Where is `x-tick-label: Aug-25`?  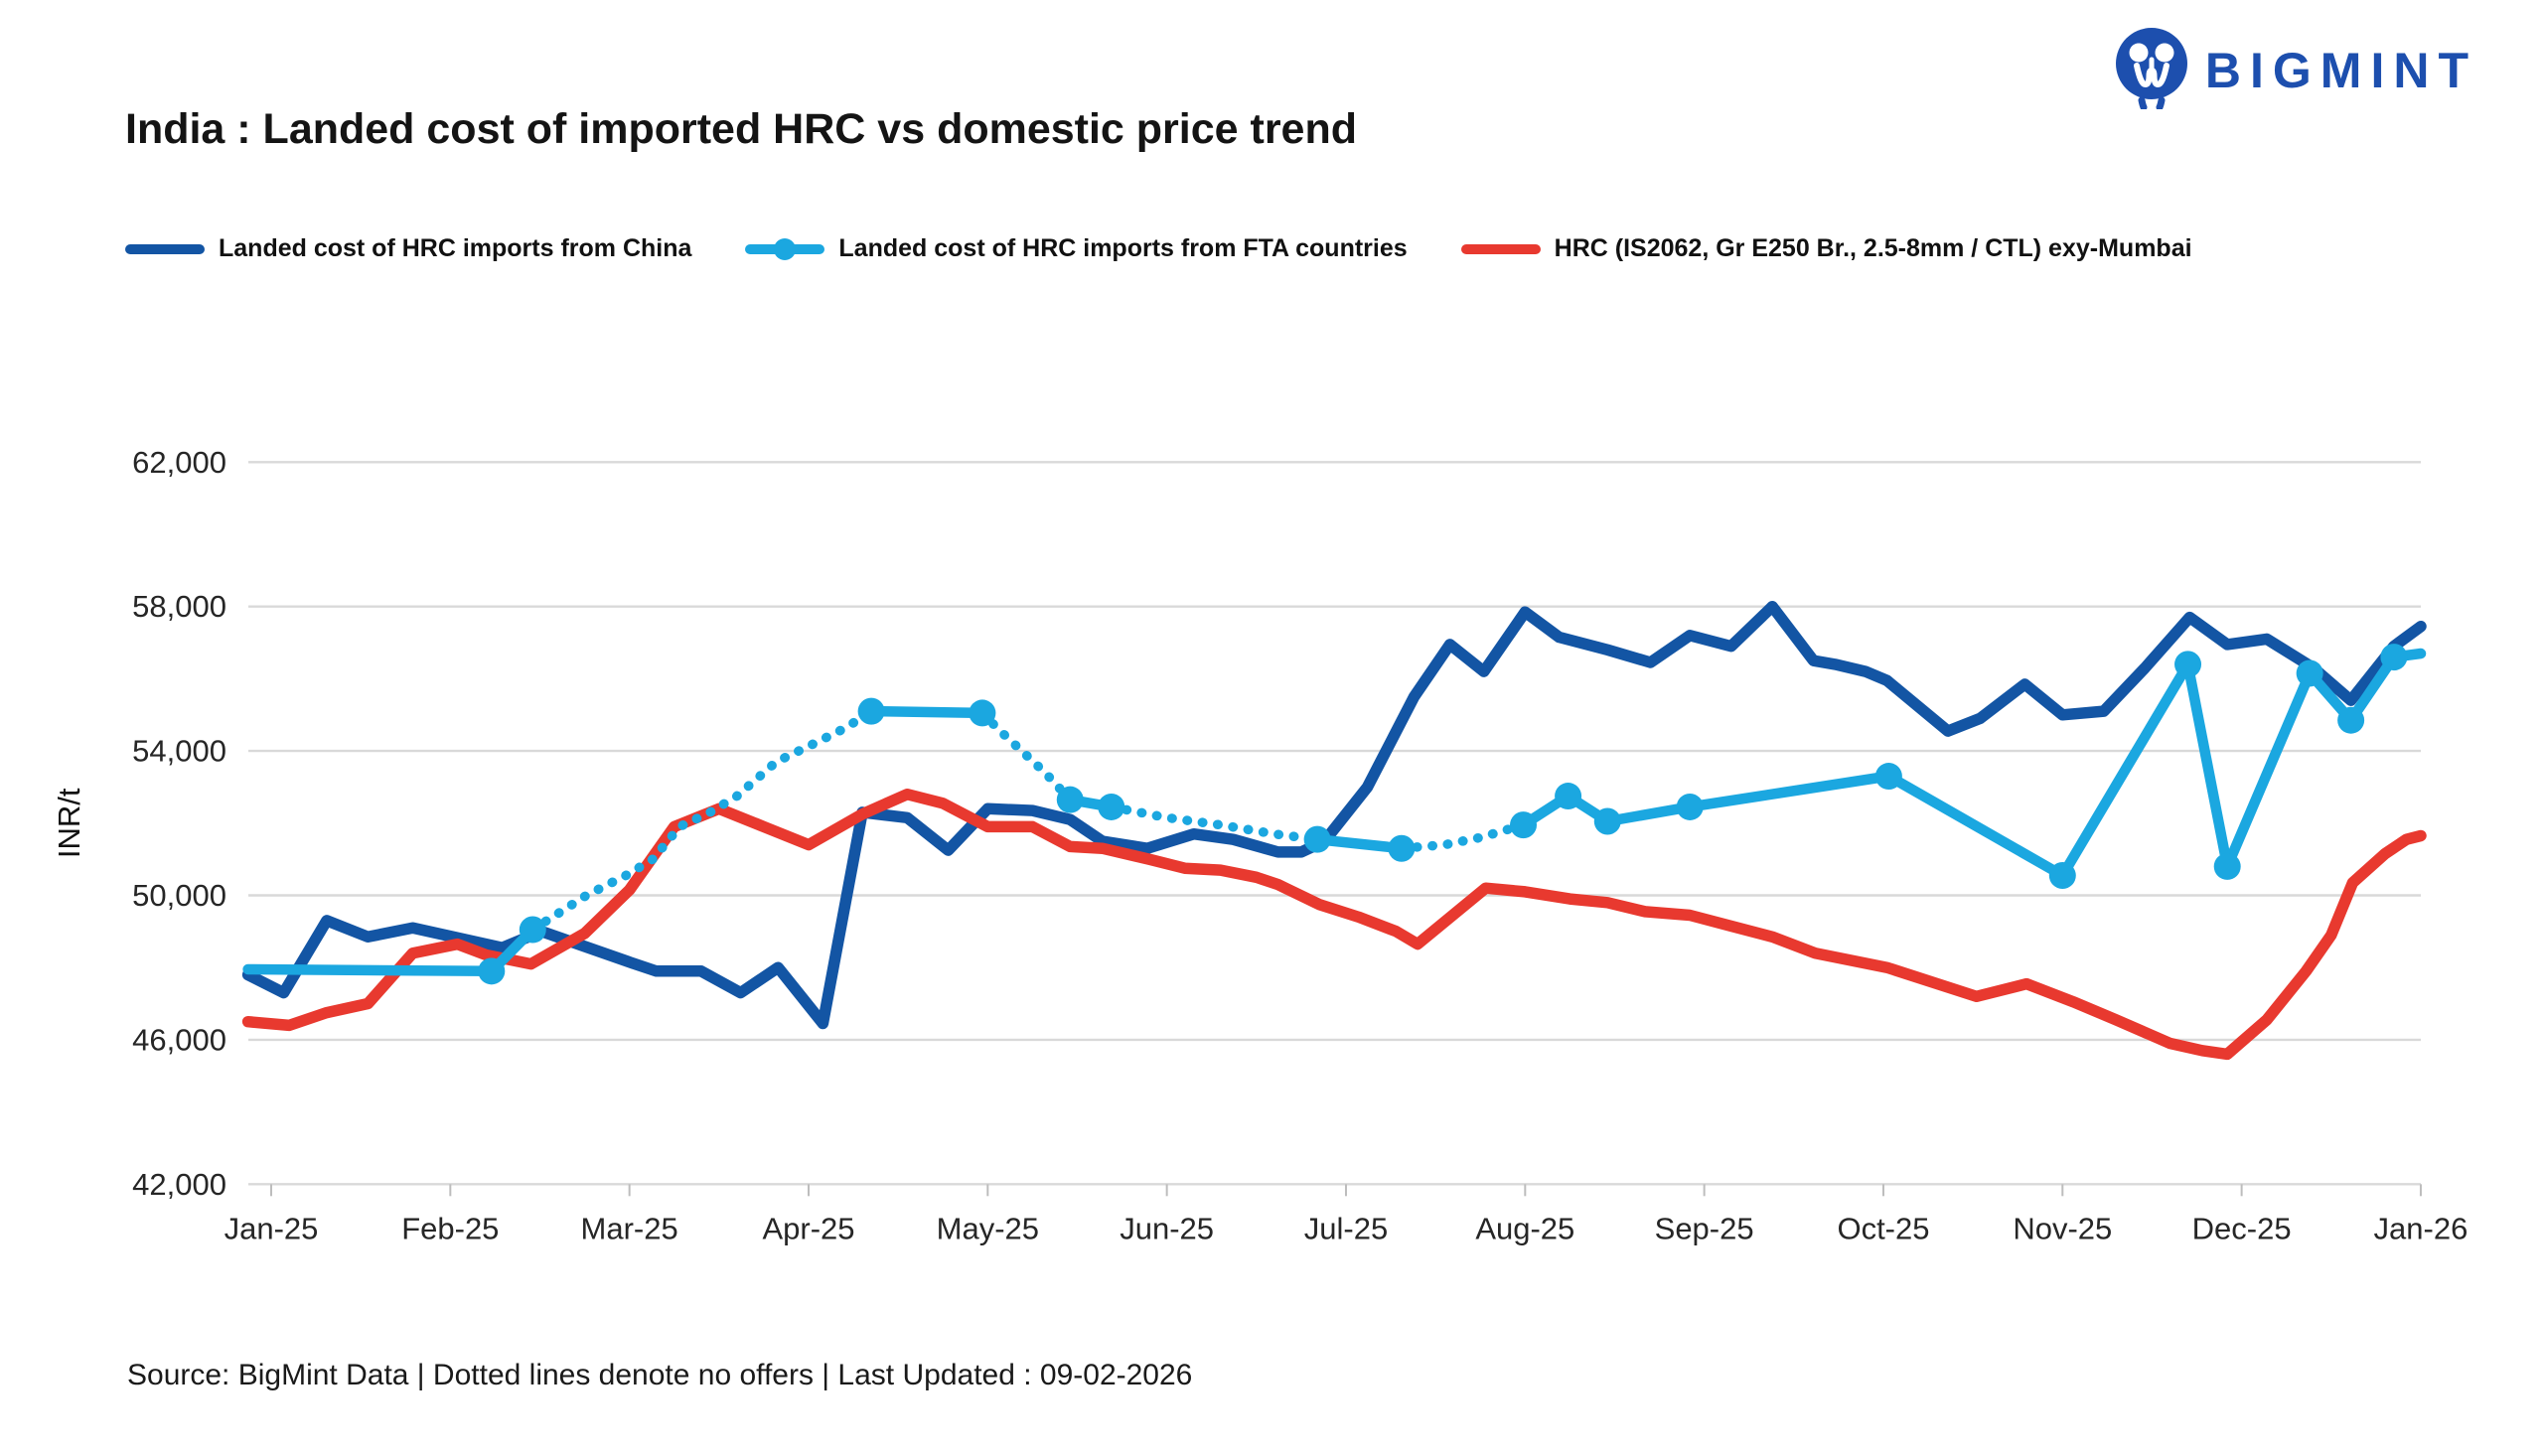
x-tick-label: Aug-25 is located at coordinates (1524, 1228).